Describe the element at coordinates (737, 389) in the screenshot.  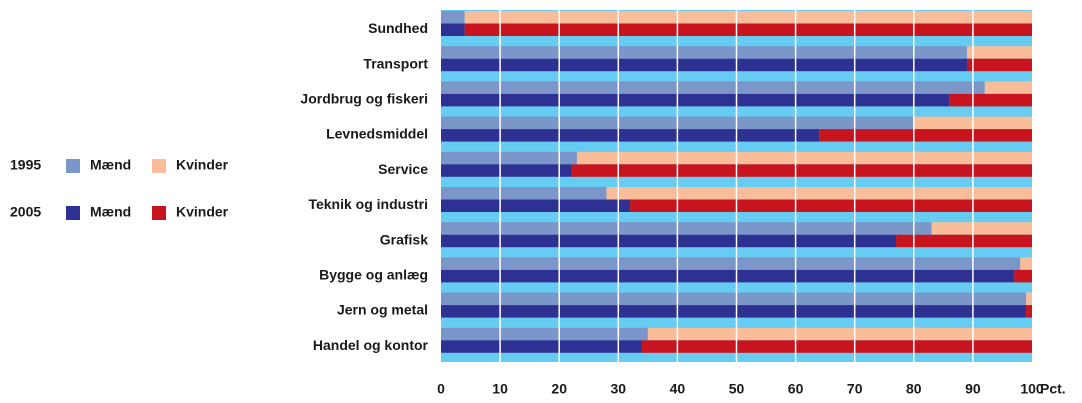
I see `x-tick-label: 50` at that location.